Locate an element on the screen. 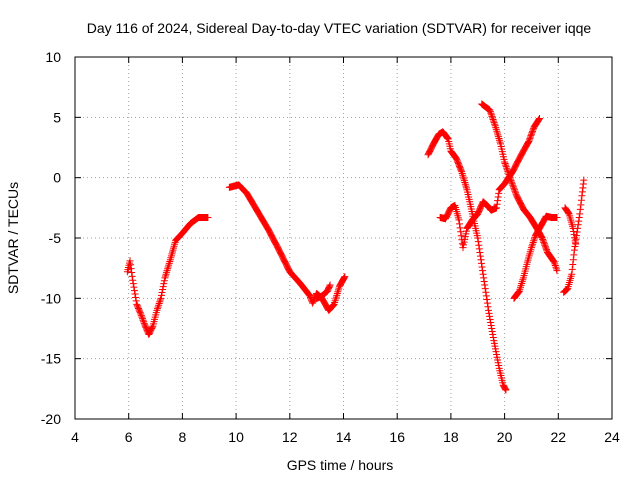  x-tick-label: 20 is located at coordinates (505, 437).